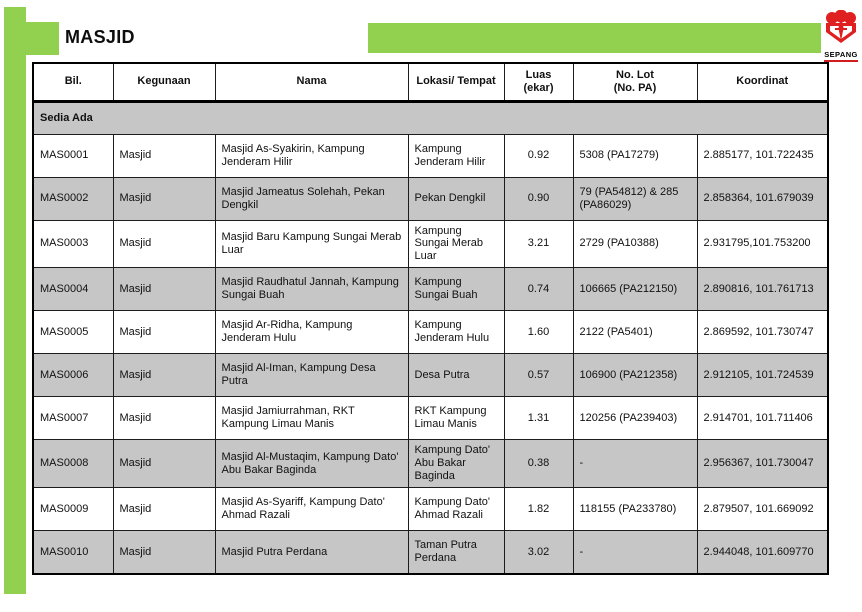 This screenshot has width=862, height=612. What do you see at coordinates (456, 155) in the screenshot?
I see `cell-lokasi: Kampung Jenderam Hilir` at bounding box center [456, 155].